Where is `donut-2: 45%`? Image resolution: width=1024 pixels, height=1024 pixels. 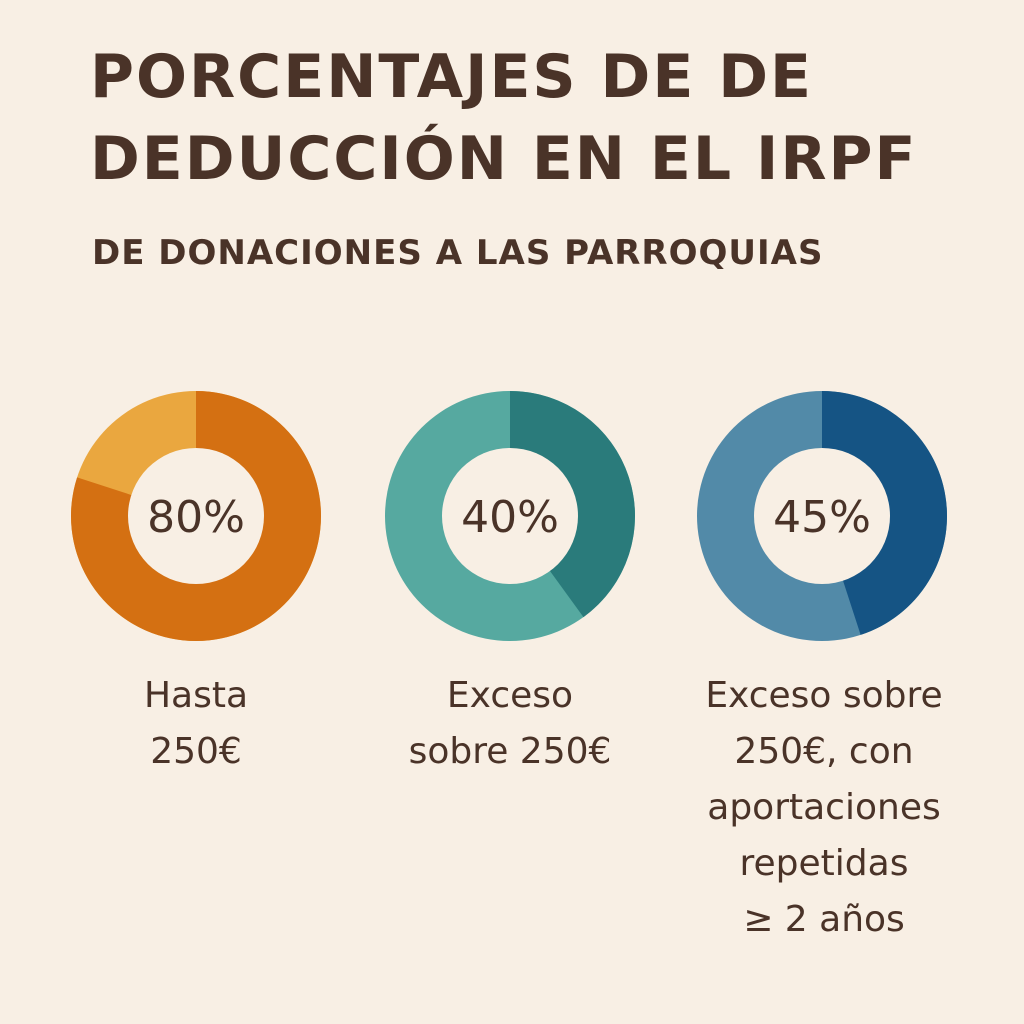
donut-2: 45% is located at coordinates (822, 516).